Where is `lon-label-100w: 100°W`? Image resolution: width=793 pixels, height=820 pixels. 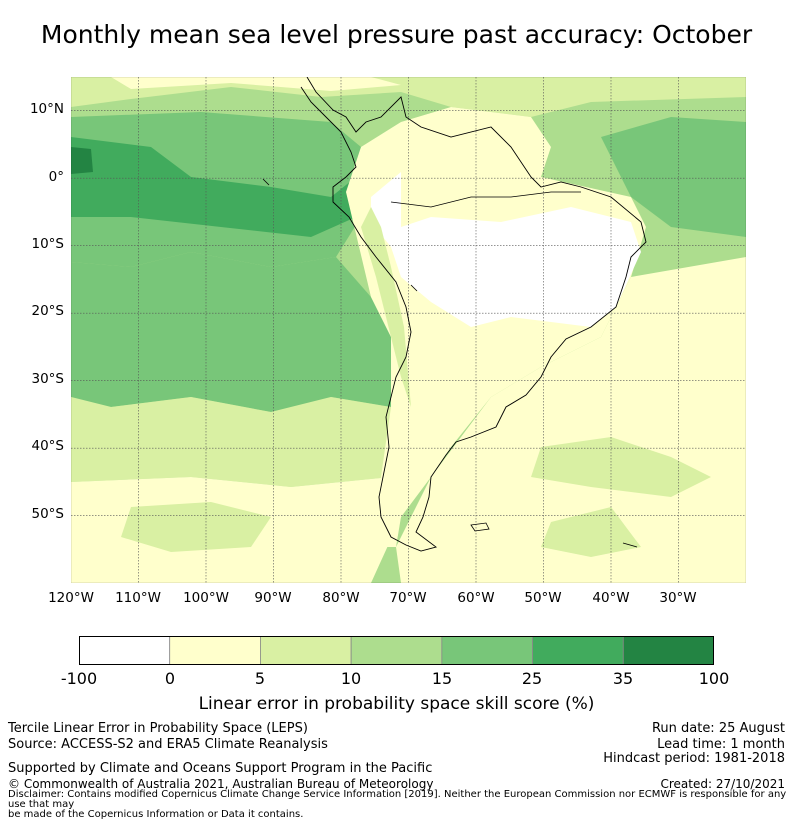
lon-label-100w: 100°W is located at coordinates (206, 598).